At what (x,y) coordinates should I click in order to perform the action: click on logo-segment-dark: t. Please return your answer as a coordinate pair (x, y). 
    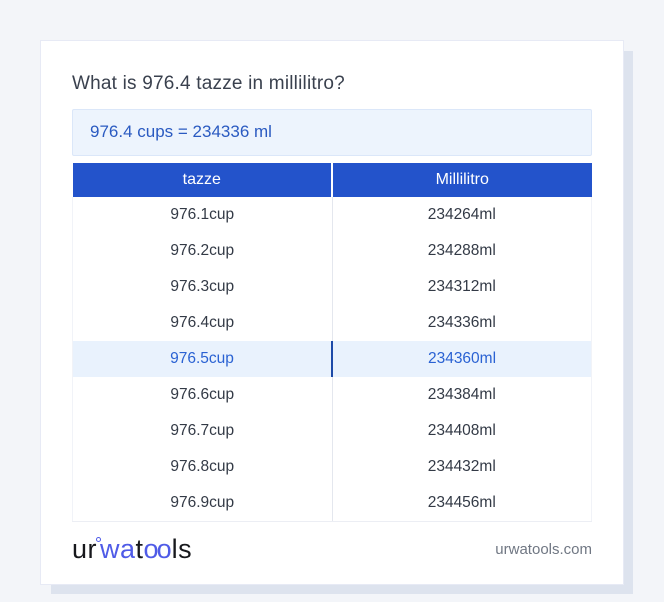
    Looking at the image, I should click on (139, 549).